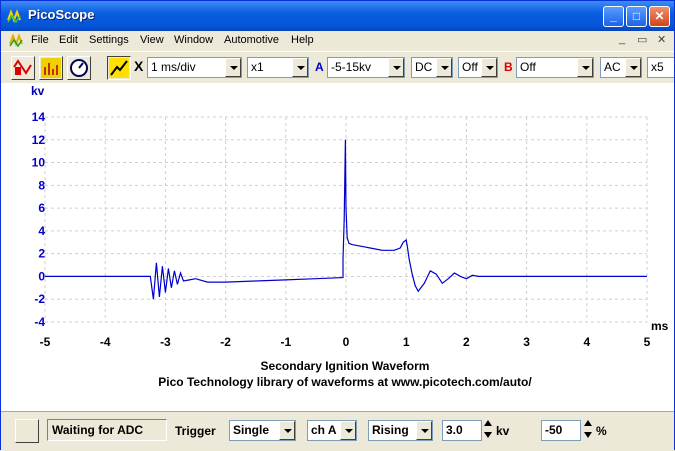 Image resolution: width=675 pixels, height=451 pixels. I want to click on meter-mode-button, so click(79, 68).